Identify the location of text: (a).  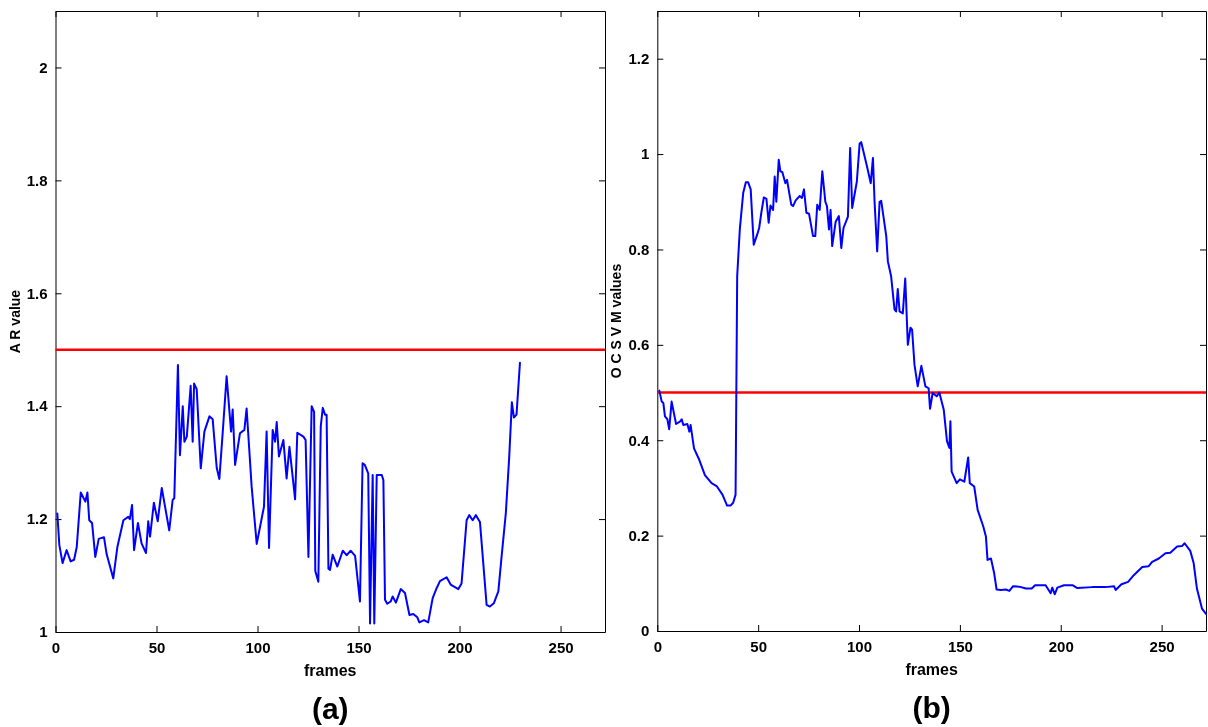
(330, 708).